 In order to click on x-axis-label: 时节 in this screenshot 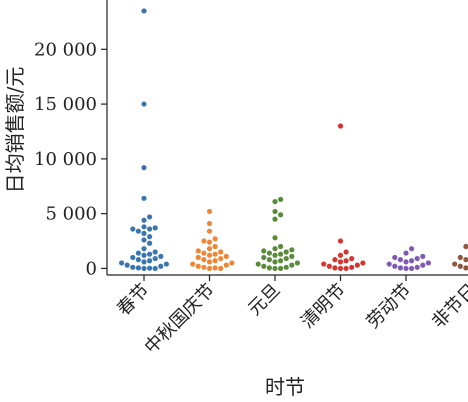, I will do `click(285, 387)`.